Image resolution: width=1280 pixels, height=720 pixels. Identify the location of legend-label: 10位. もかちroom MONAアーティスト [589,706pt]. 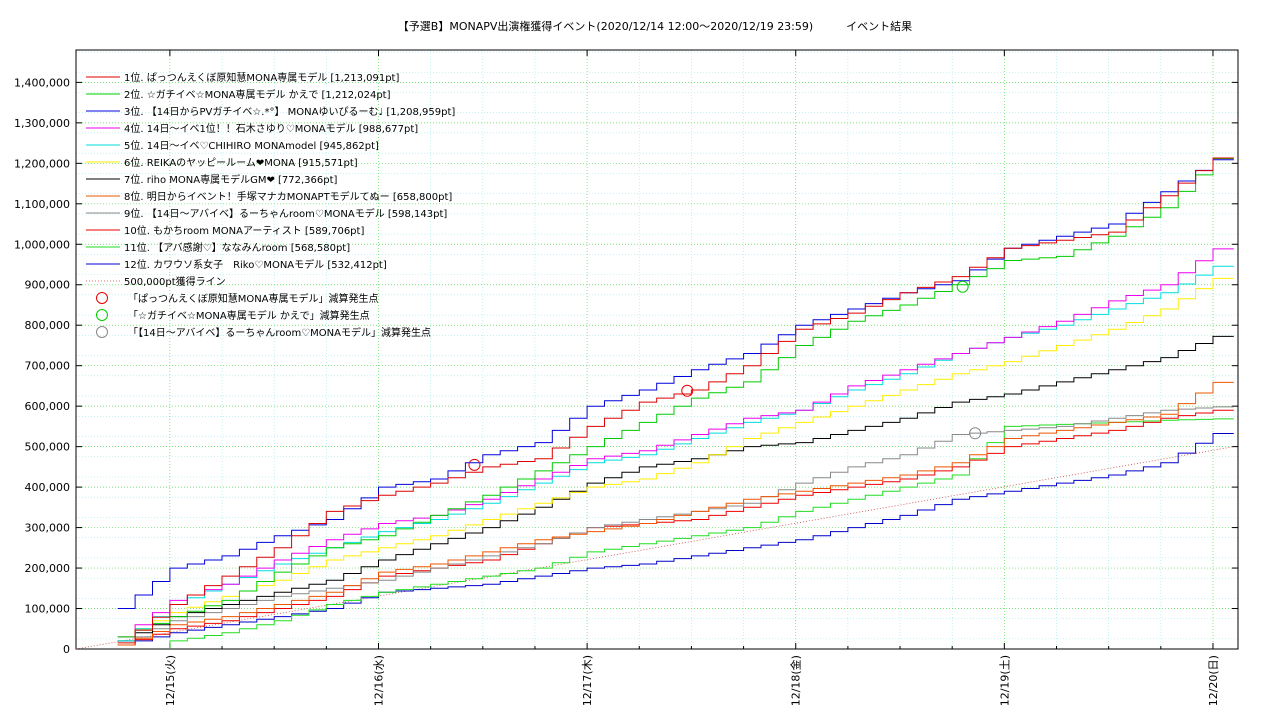
(244, 230).